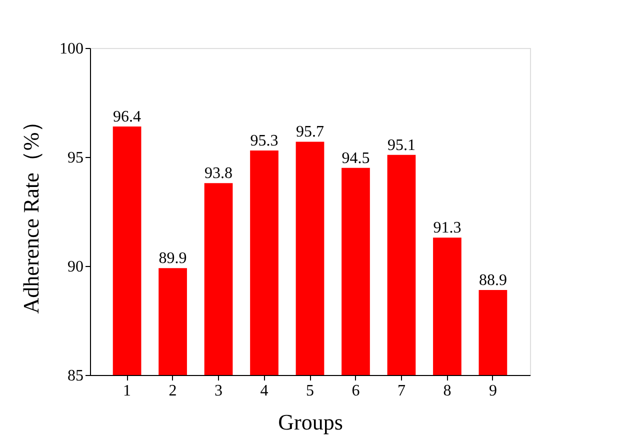  I want to click on y-tick-label: 100, so click(72, 49).